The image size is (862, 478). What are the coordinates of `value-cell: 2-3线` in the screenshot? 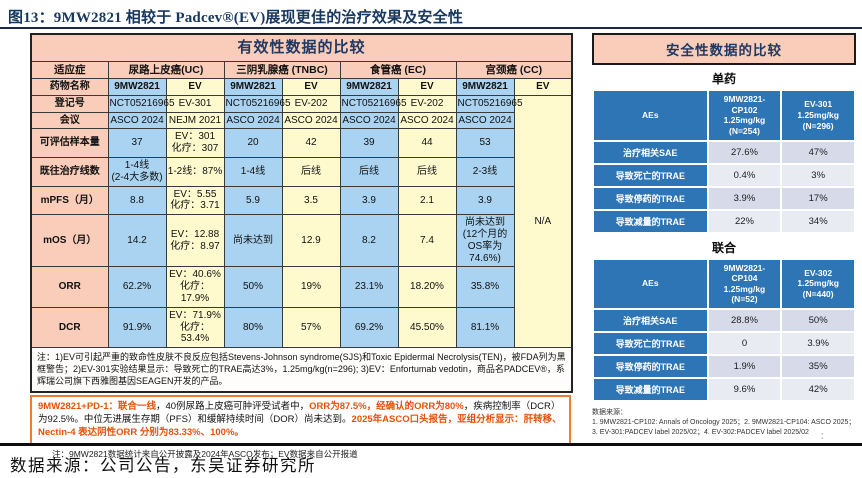 It's located at (485, 172).